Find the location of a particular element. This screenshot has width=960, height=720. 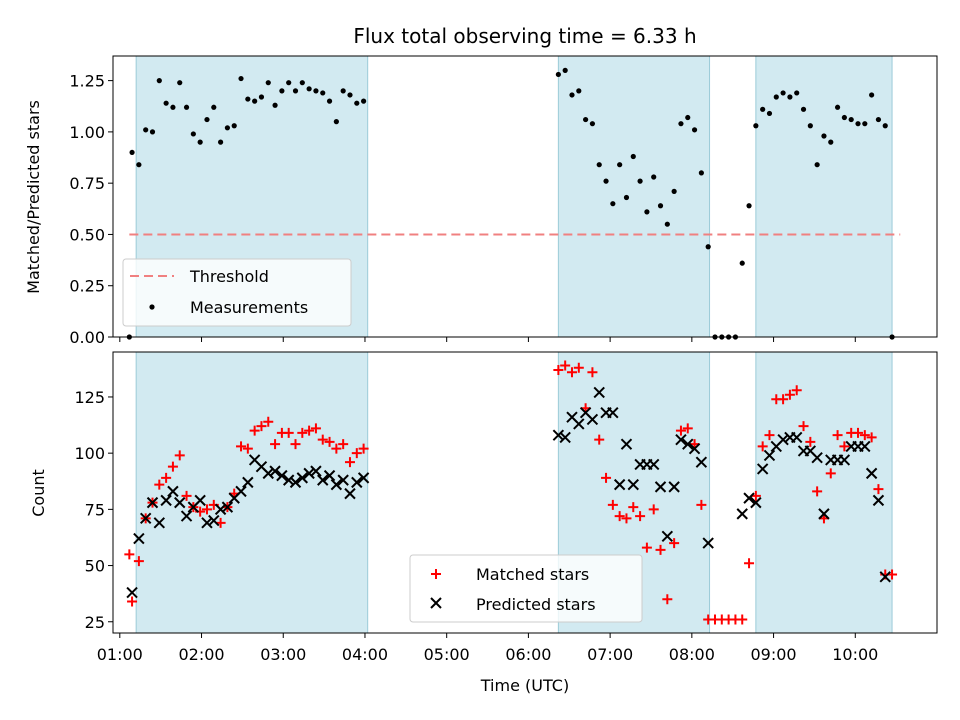

y-tick-label: 50 is located at coordinates (95, 566).